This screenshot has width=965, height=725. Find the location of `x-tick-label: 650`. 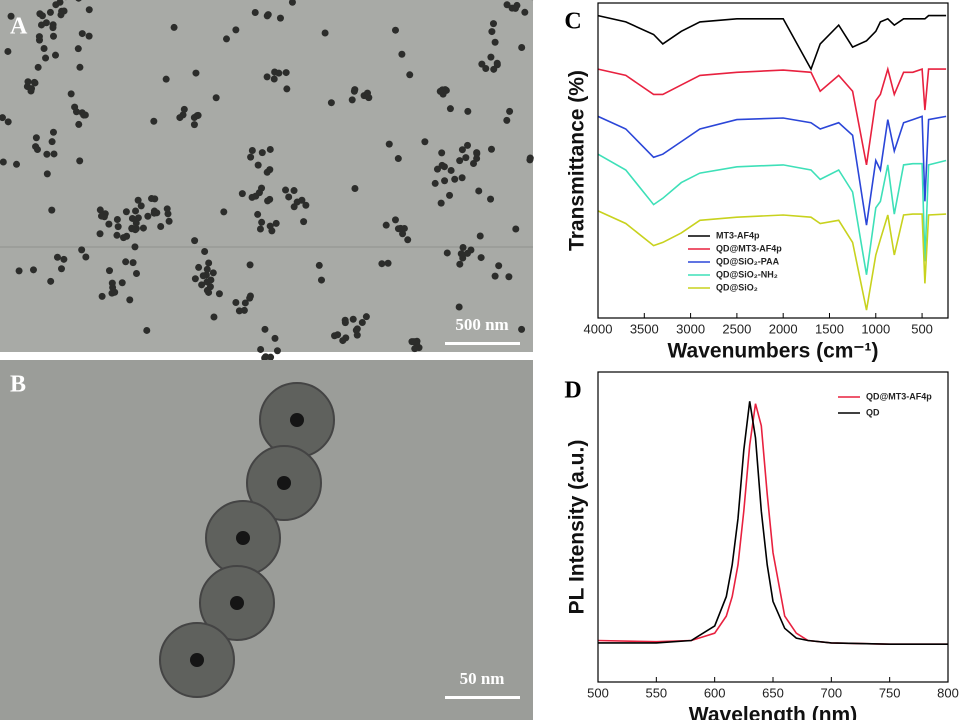

x-tick-label: 650 is located at coordinates (773, 692).